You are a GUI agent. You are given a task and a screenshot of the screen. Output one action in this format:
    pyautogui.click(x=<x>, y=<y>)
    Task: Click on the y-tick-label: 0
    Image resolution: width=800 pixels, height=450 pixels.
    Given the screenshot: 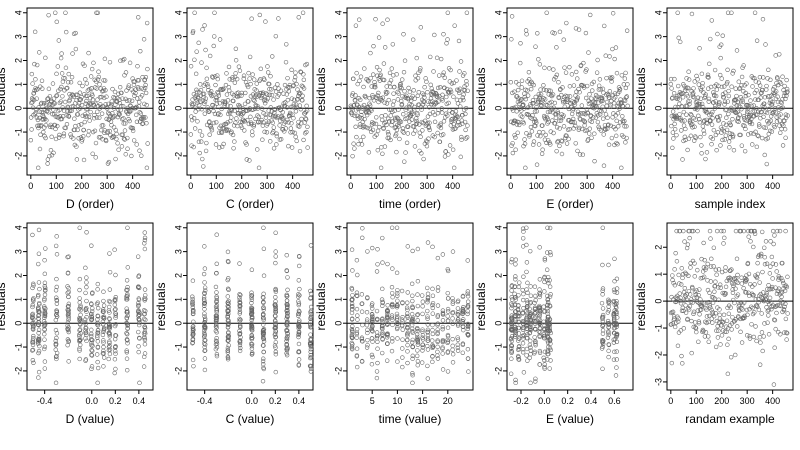 What is the action you would take?
    pyautogui.click(x=658, y=108)
    